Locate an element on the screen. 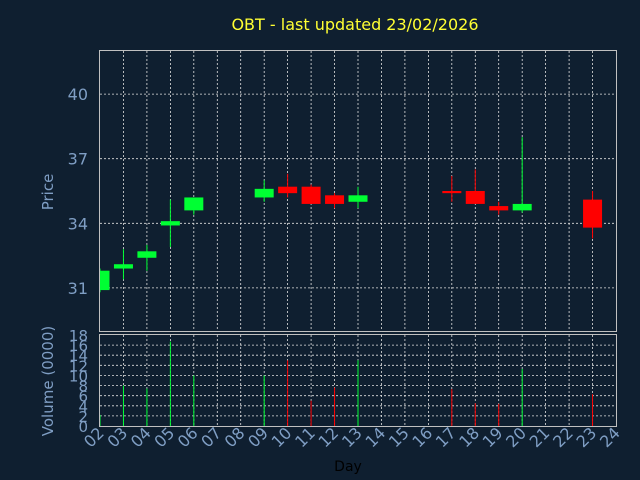  volume-tick-label: 10 is located at coordinates (78, 376).